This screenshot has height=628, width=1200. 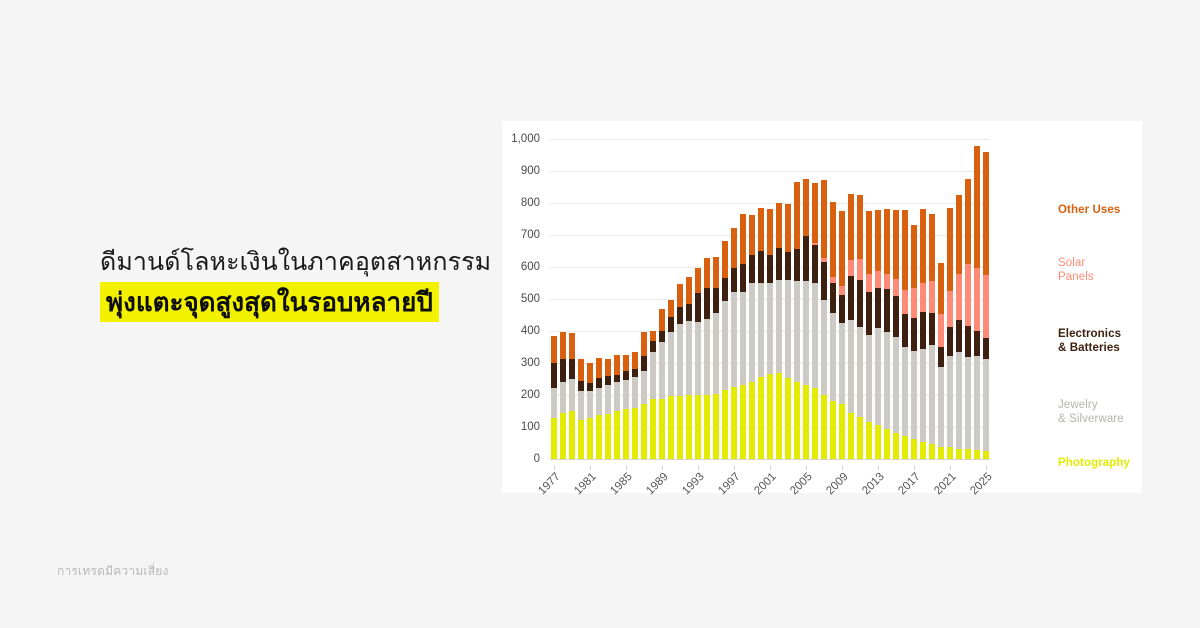 What do you see at coordinates (859, 327) in the screenshot?
I see `bar-2011` at bounding box center [859, 327].